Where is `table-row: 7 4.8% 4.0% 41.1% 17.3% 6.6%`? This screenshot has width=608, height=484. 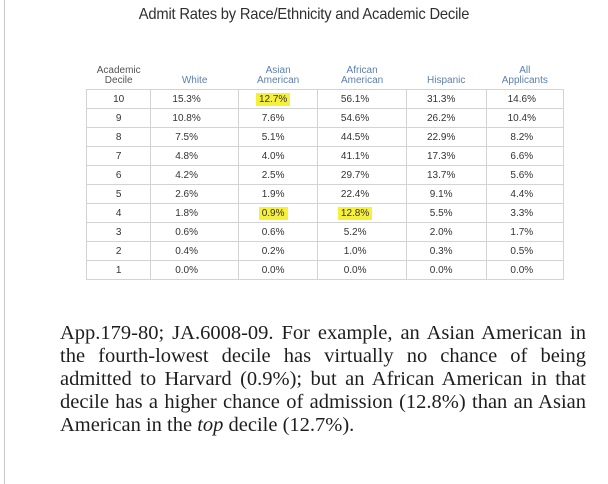
table-row: 7 4.8% 4.0% 41.1% 17.3% 6.6% is located at coordinates (325, 156).